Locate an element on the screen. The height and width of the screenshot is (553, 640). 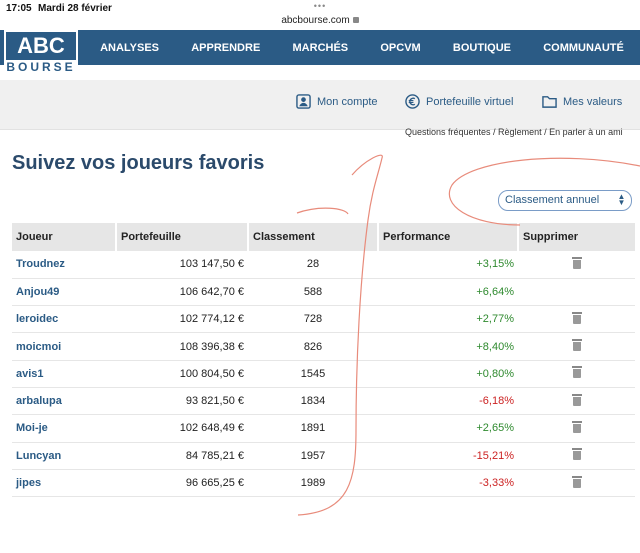
player-name: Moi-je is located at coordinates (64, 428).